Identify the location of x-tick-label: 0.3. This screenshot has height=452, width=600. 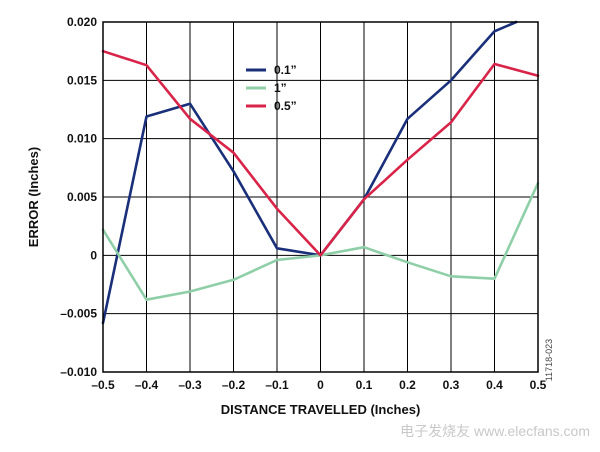
(451, 385).